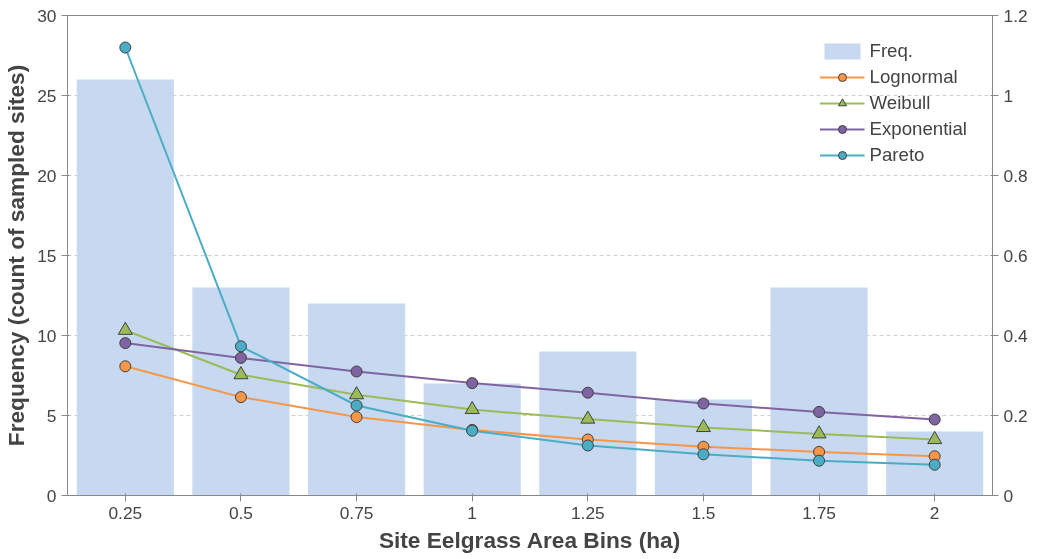 The image size is (1037, 559). I want to click on y-tick-label: 30, so click(47, 15).